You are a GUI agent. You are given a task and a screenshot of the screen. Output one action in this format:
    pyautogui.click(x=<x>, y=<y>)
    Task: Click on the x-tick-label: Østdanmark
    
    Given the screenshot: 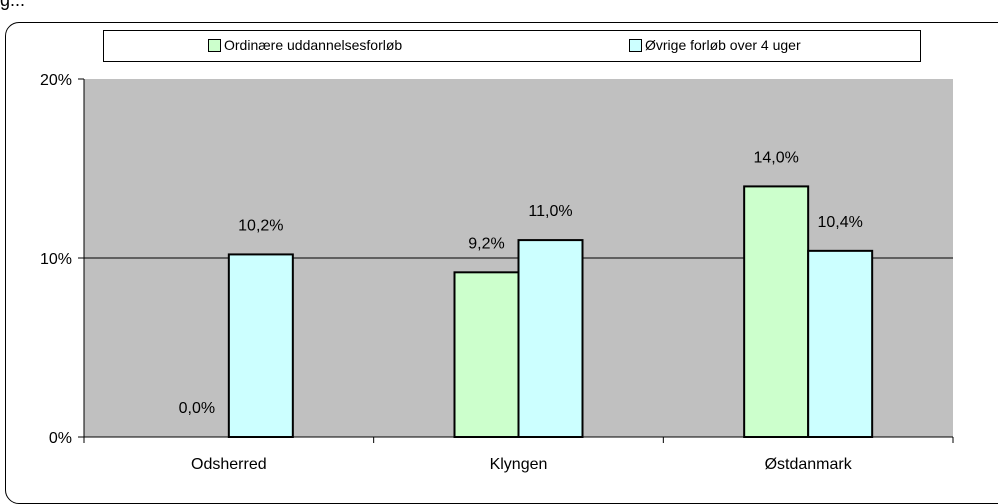 What is the action you would take?
    pyautogui.click(x=809, y=464)
    